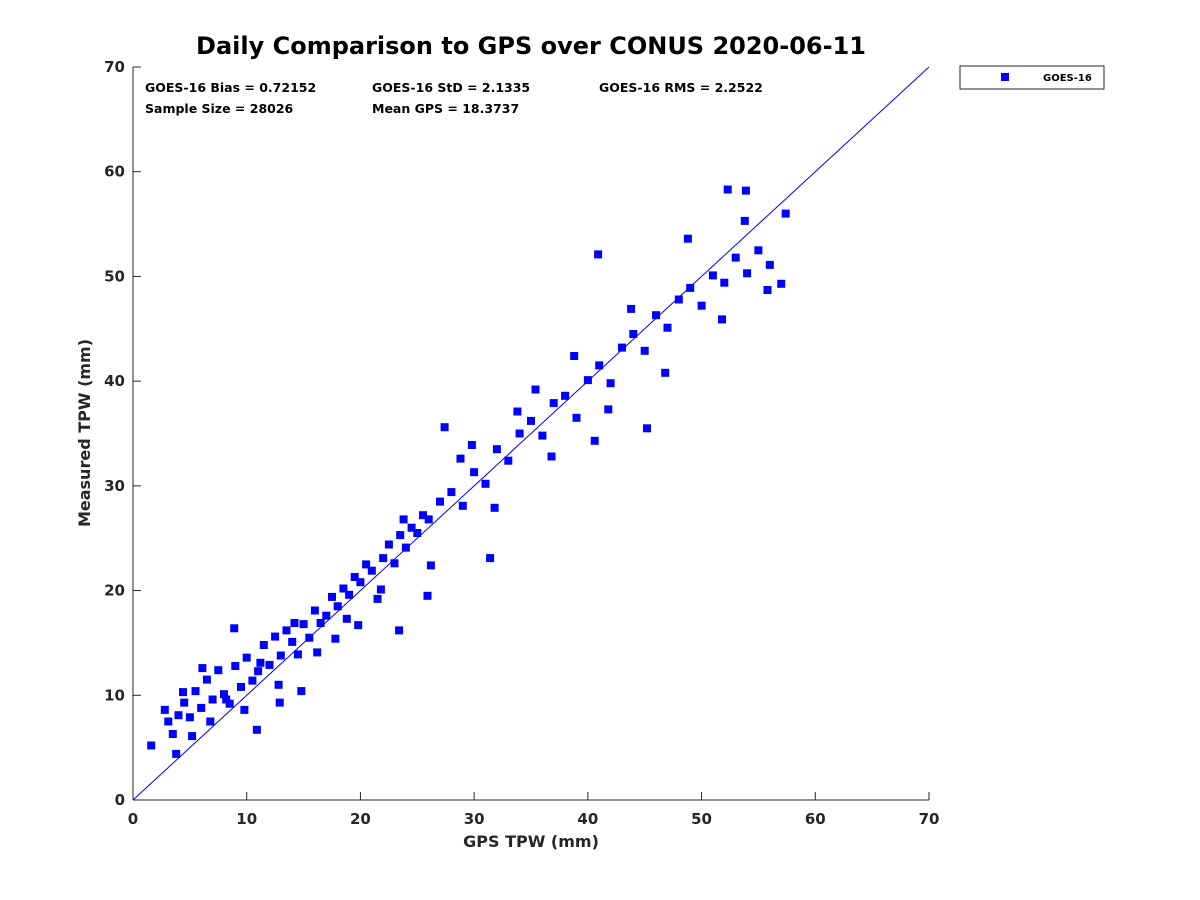  I want to click on y-tick-label: 30, so click(114, 486).